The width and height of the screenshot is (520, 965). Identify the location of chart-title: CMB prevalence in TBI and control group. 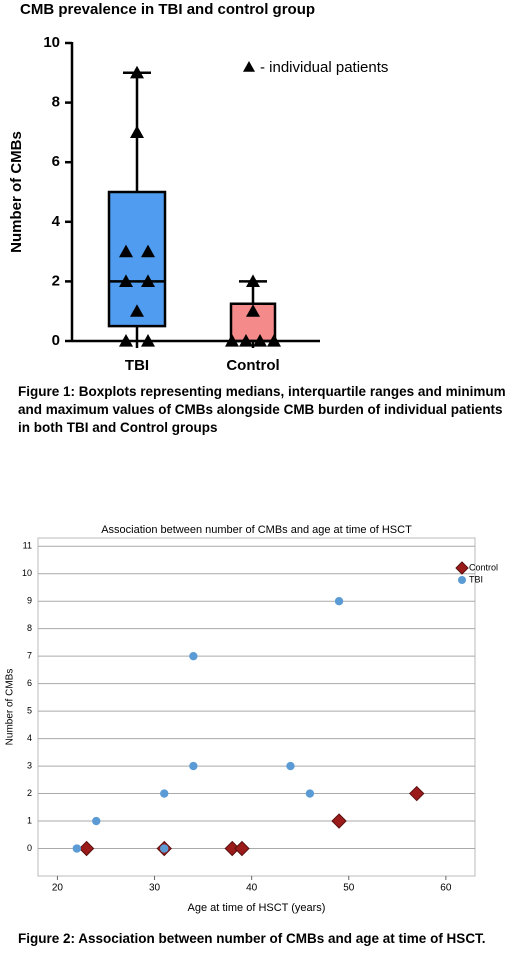
(167, 9).